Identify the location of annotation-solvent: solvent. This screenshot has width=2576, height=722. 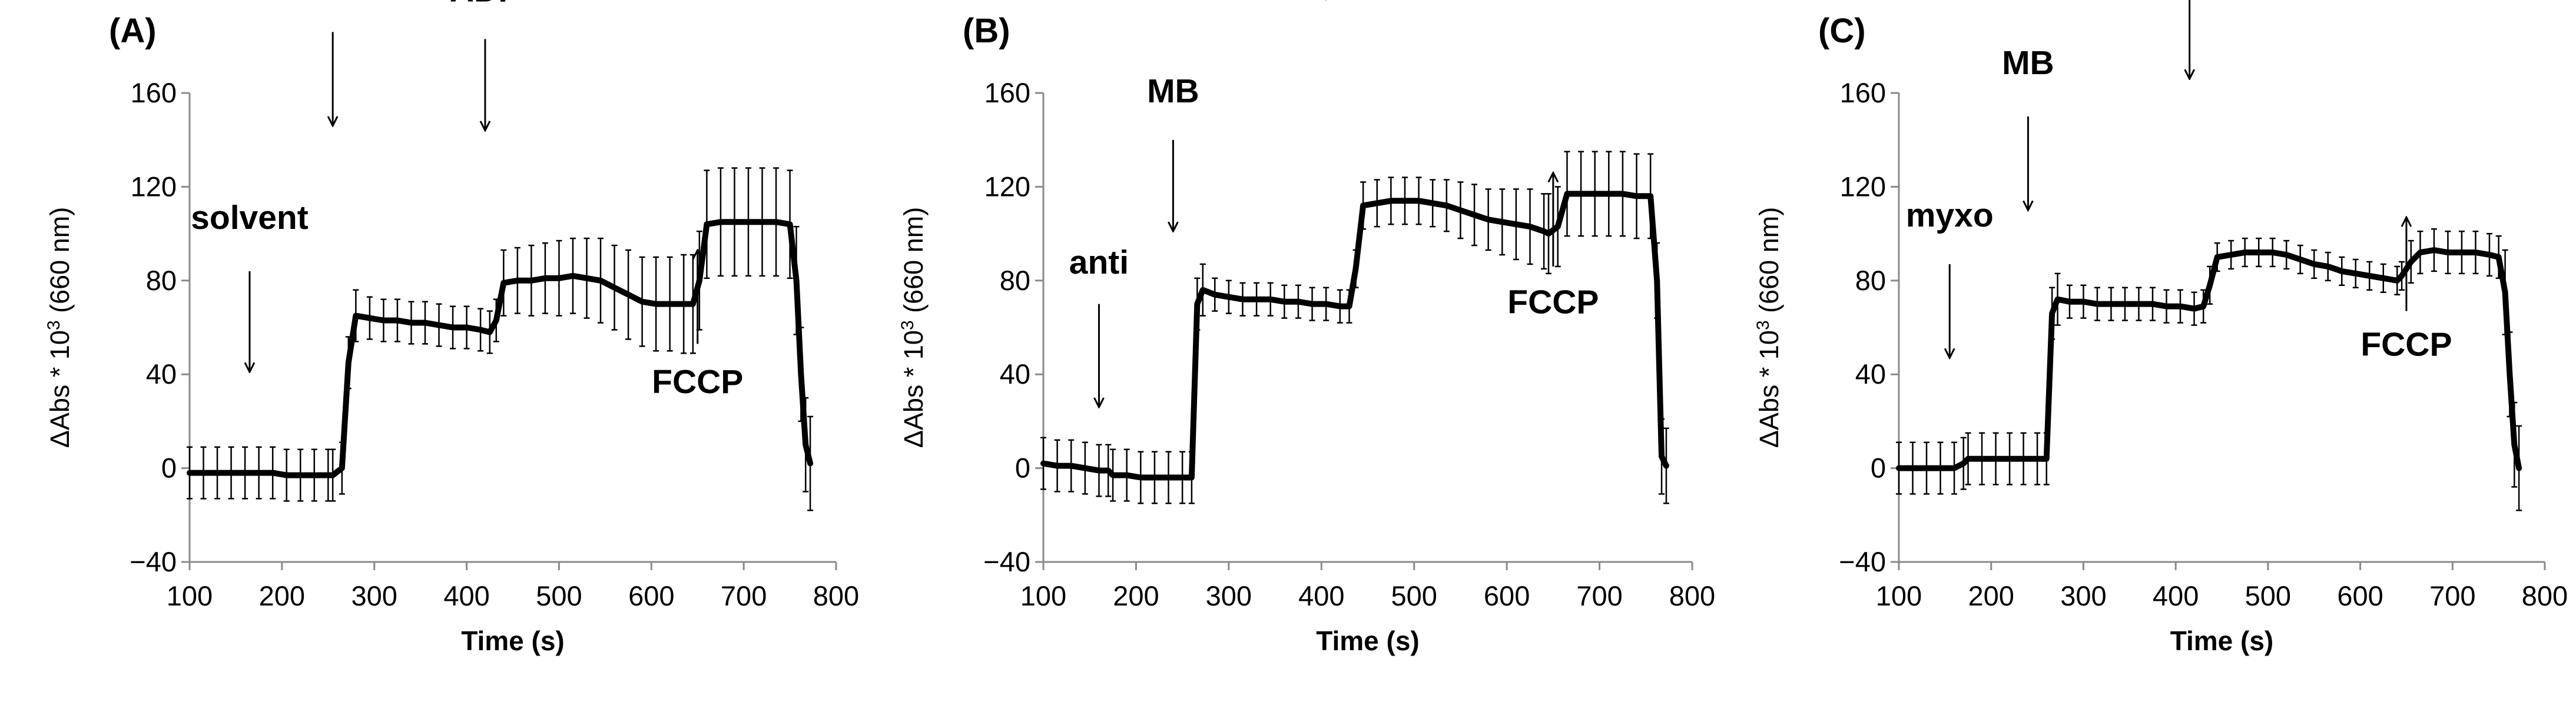
(250, 286).